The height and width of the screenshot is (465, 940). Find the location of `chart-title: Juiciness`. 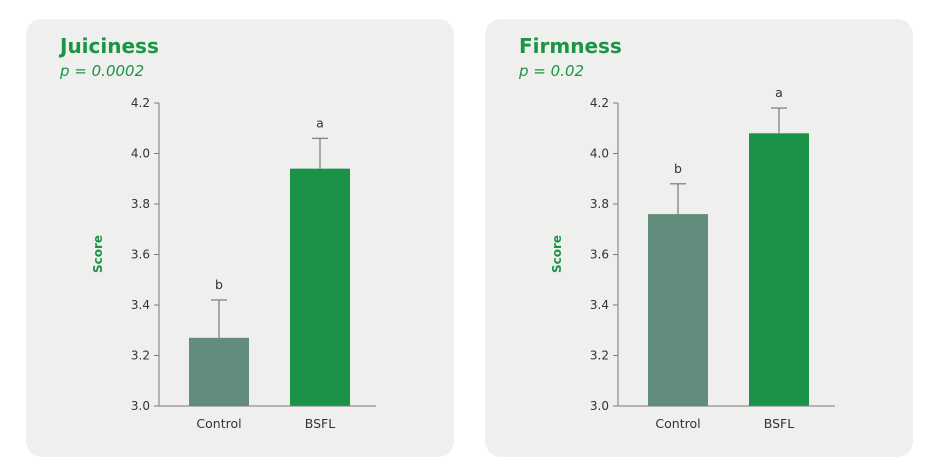

chart-title: Juiciness is located at coordinates (109, 46).